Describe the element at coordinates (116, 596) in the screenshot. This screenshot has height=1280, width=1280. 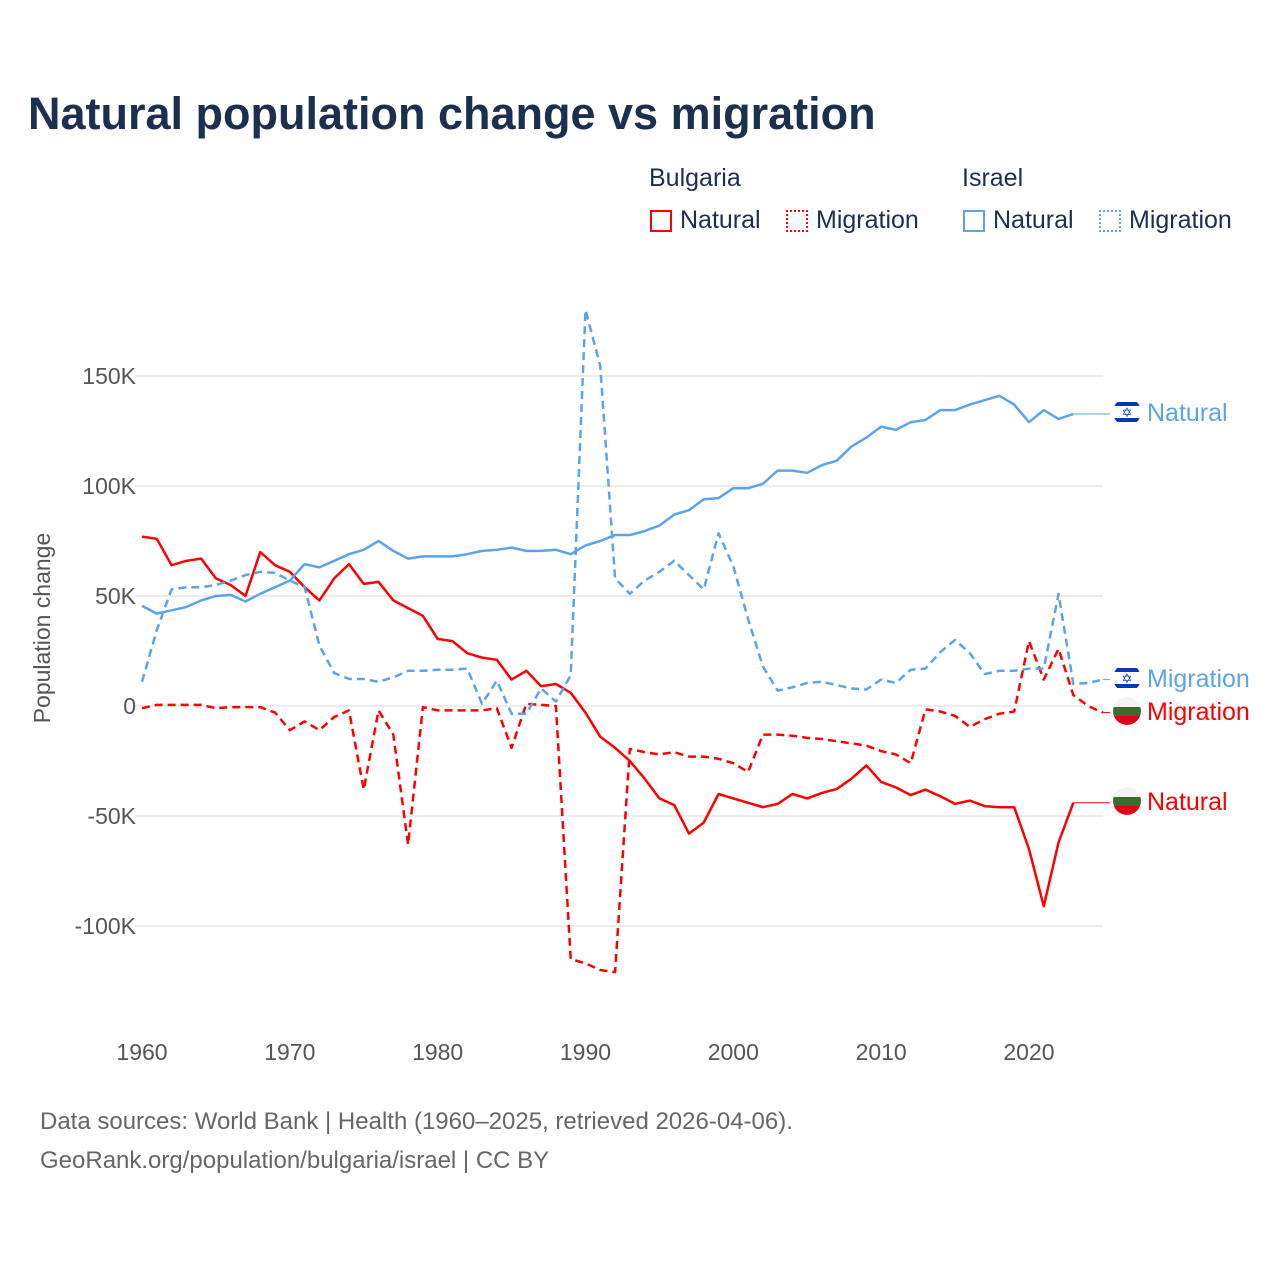
I see `y-tick-label: 50K` at that location.